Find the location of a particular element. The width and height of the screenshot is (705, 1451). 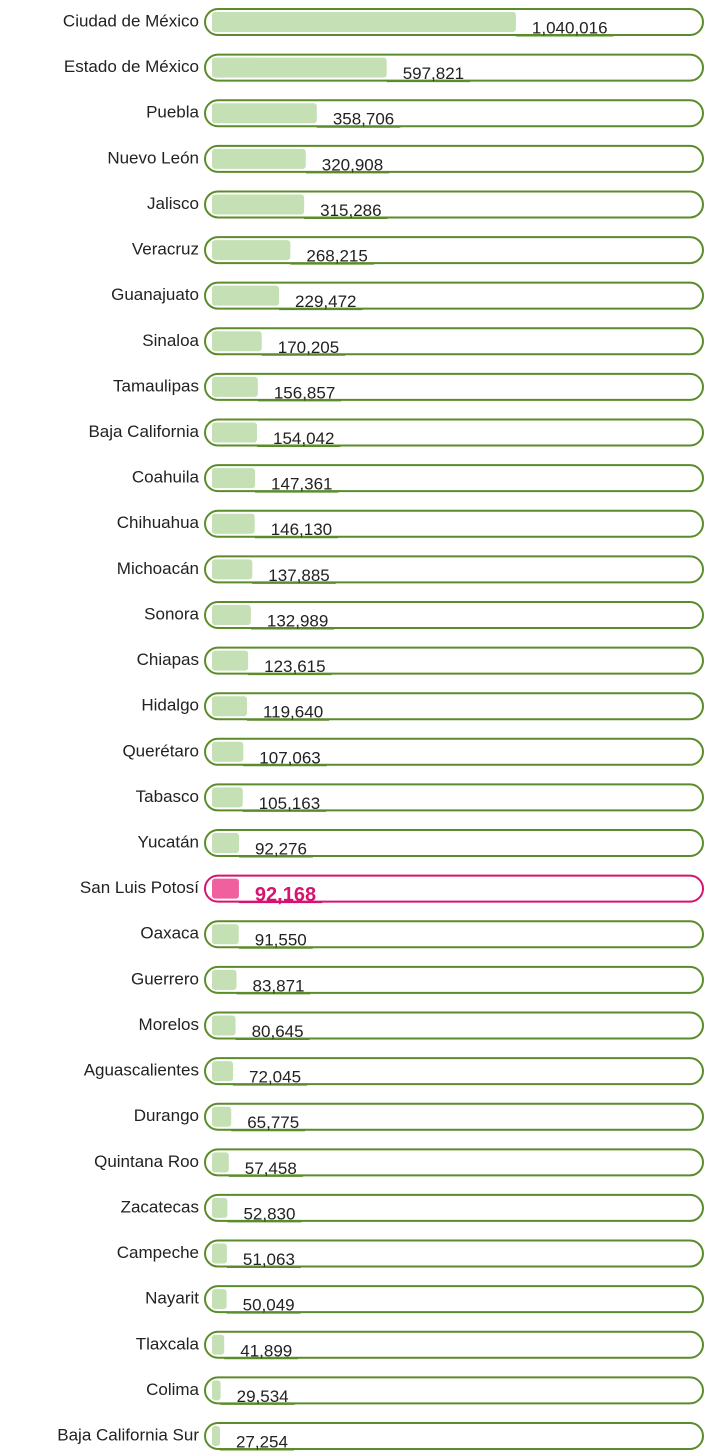

value-label: 147,361 is located at coordinates (301, 484).